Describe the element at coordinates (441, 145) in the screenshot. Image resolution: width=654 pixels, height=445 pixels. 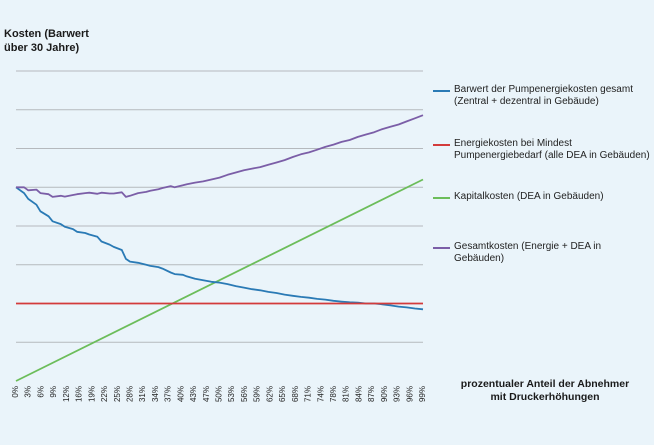
I see `legend-swatch-energiekosten` at that location.